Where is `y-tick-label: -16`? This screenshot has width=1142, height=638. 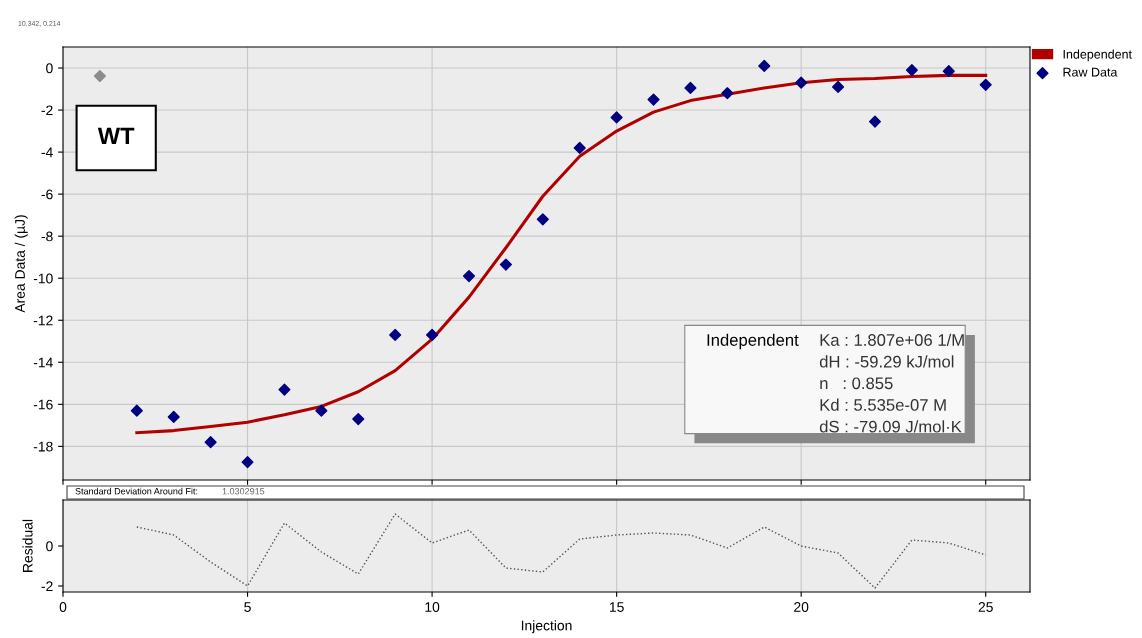
y-tick-label: -16 is located at coordinates (43, 404).